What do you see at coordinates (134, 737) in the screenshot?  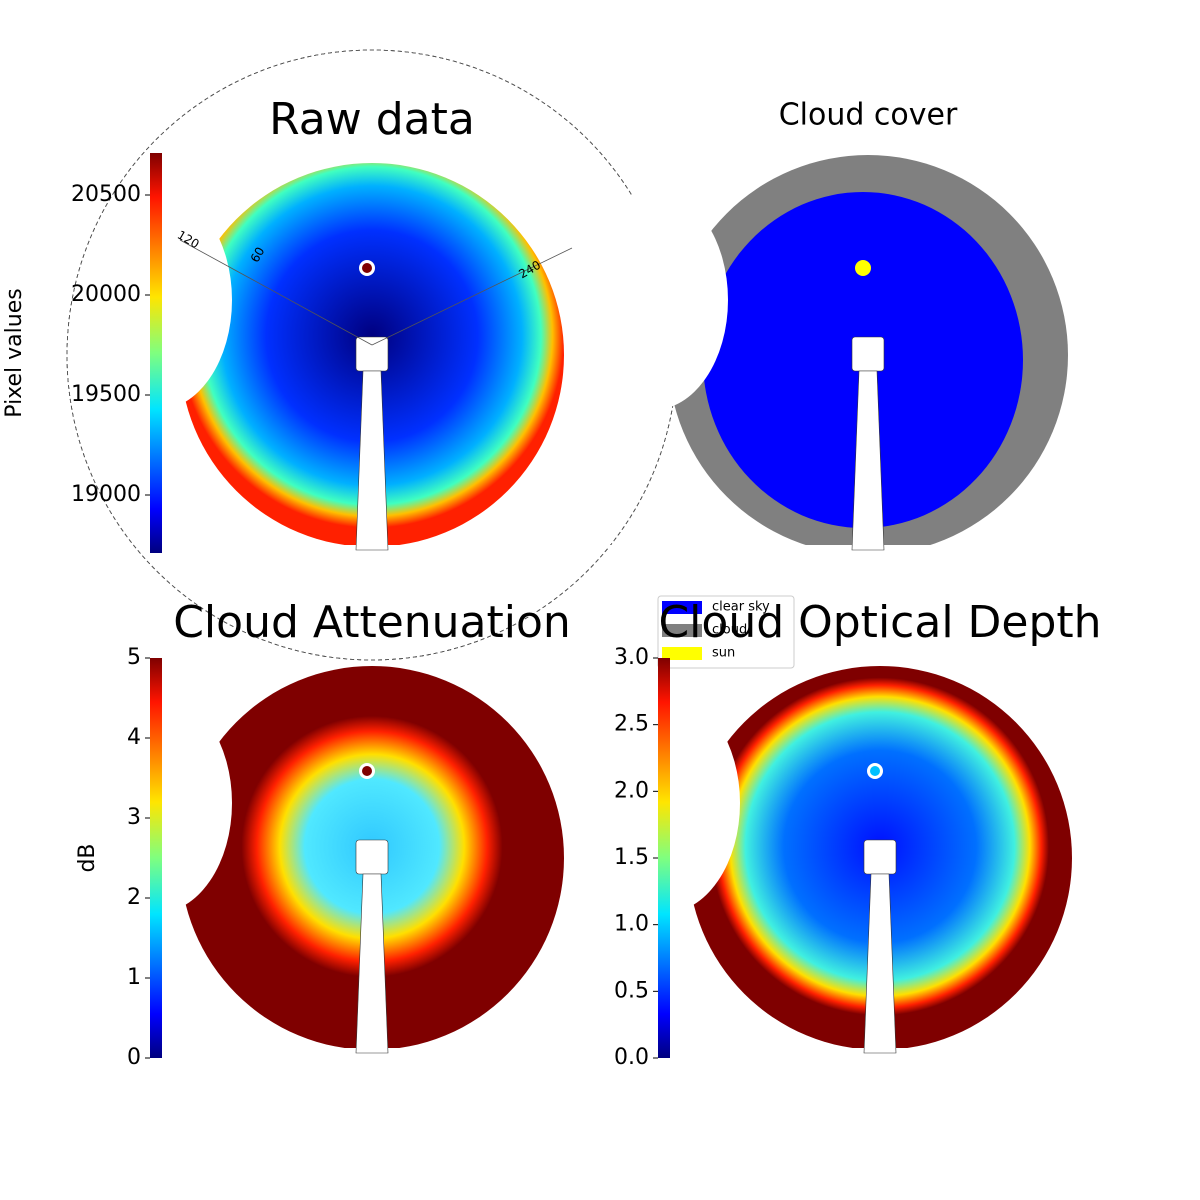 I see `colorbar-tick-label: 4` at bounding box center [134, 737].